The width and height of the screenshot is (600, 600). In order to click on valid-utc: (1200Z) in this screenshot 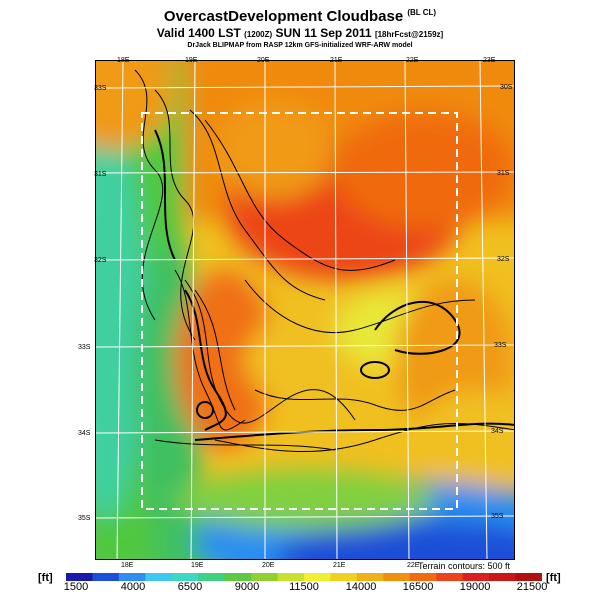, I will do `click(258, 34)`.